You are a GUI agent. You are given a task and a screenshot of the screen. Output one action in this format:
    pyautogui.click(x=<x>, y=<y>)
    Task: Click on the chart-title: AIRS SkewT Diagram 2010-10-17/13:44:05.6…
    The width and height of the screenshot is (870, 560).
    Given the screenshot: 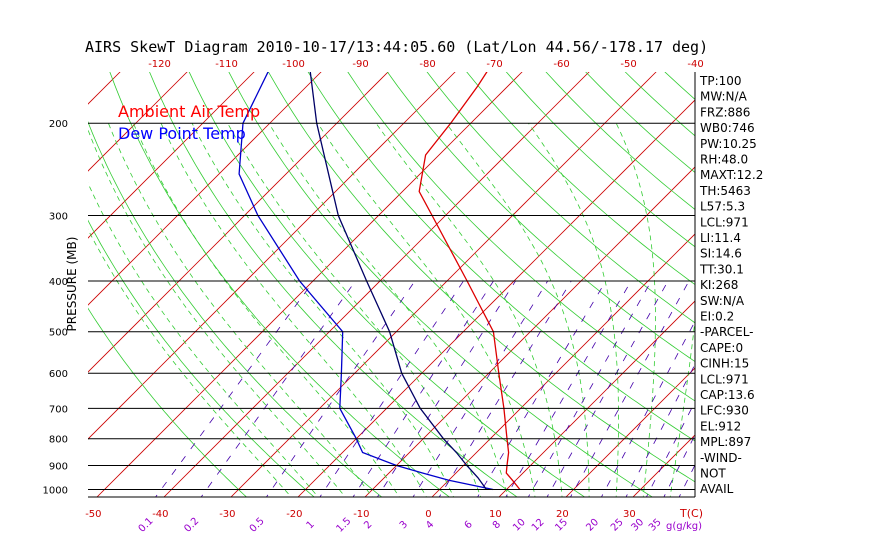 What is the action you would take?
    pyautogui.click(x=396, y=47)
    